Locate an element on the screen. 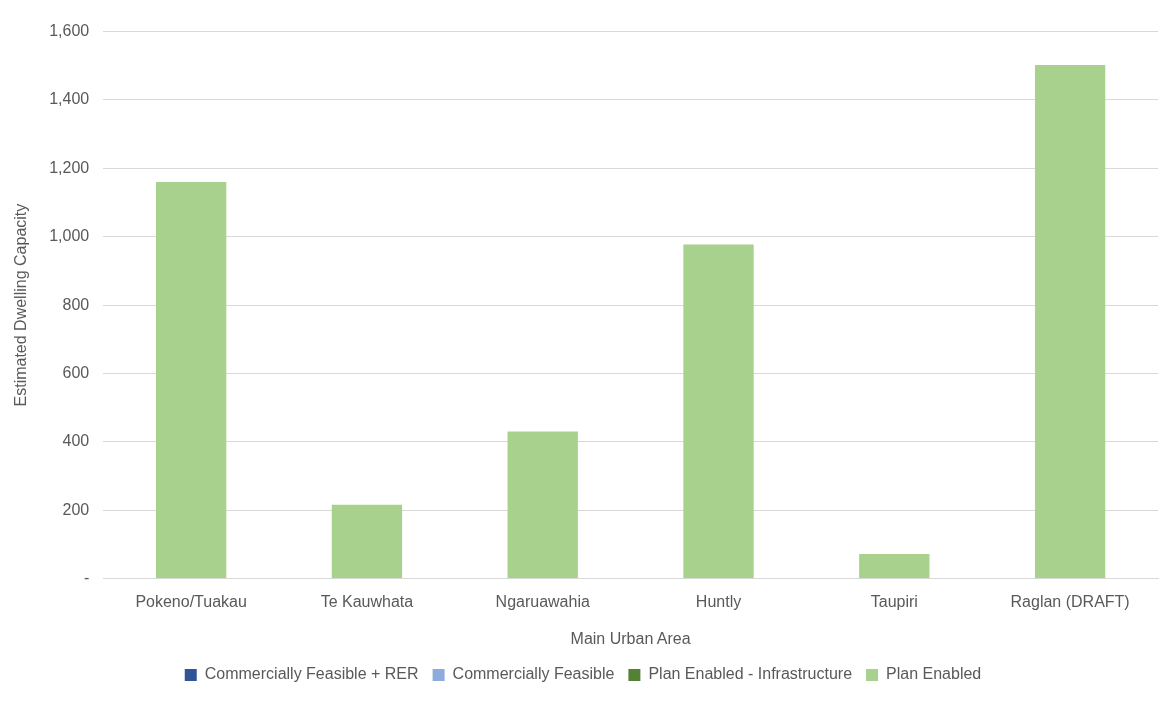  y-tick-label: 1,400 is located at coordinates (69, 99).